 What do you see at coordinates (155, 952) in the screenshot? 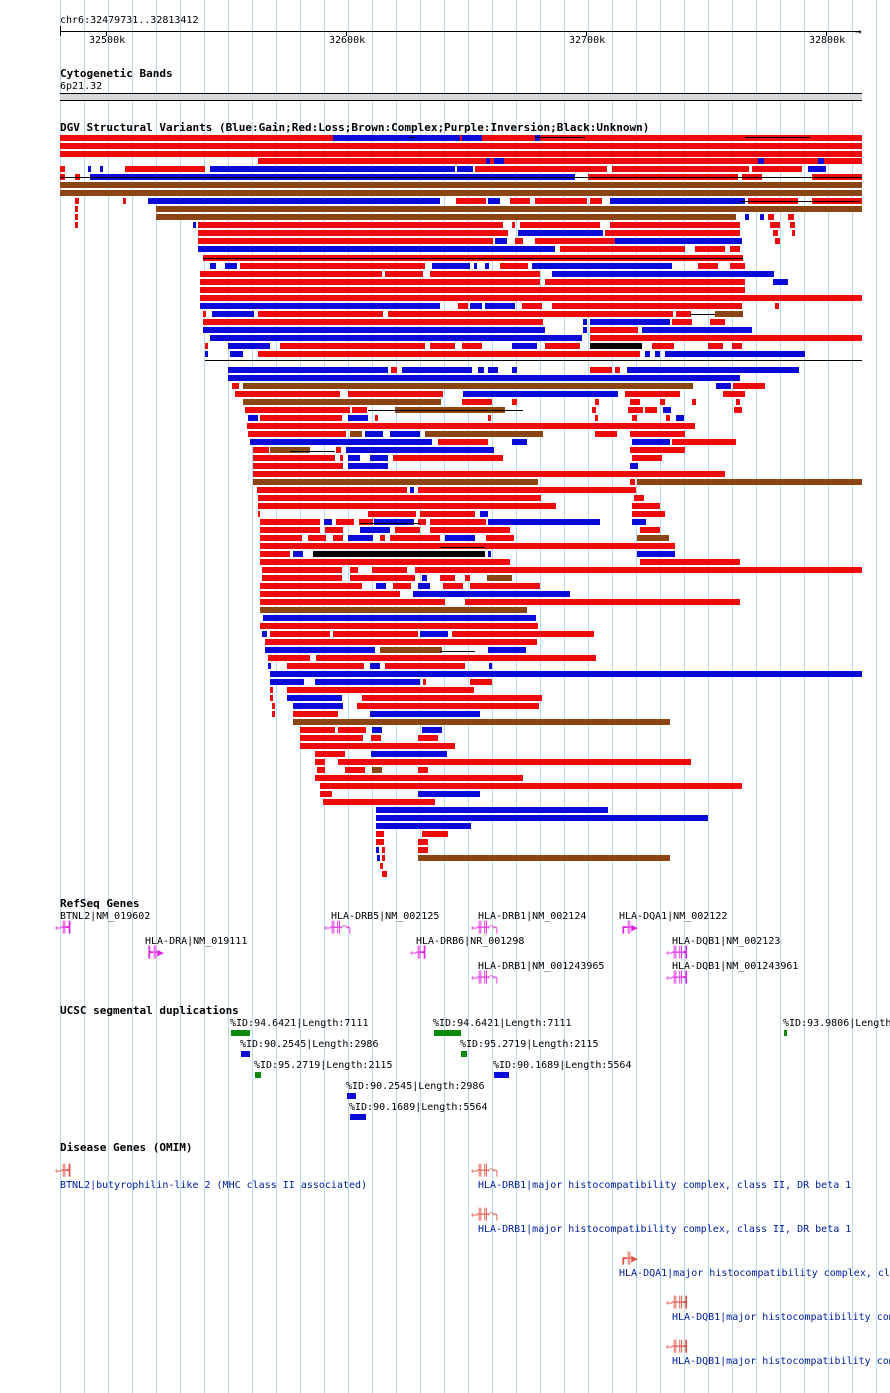
I see `gene-model-icon: ┣╫▶` at bounding box center [155, 952].